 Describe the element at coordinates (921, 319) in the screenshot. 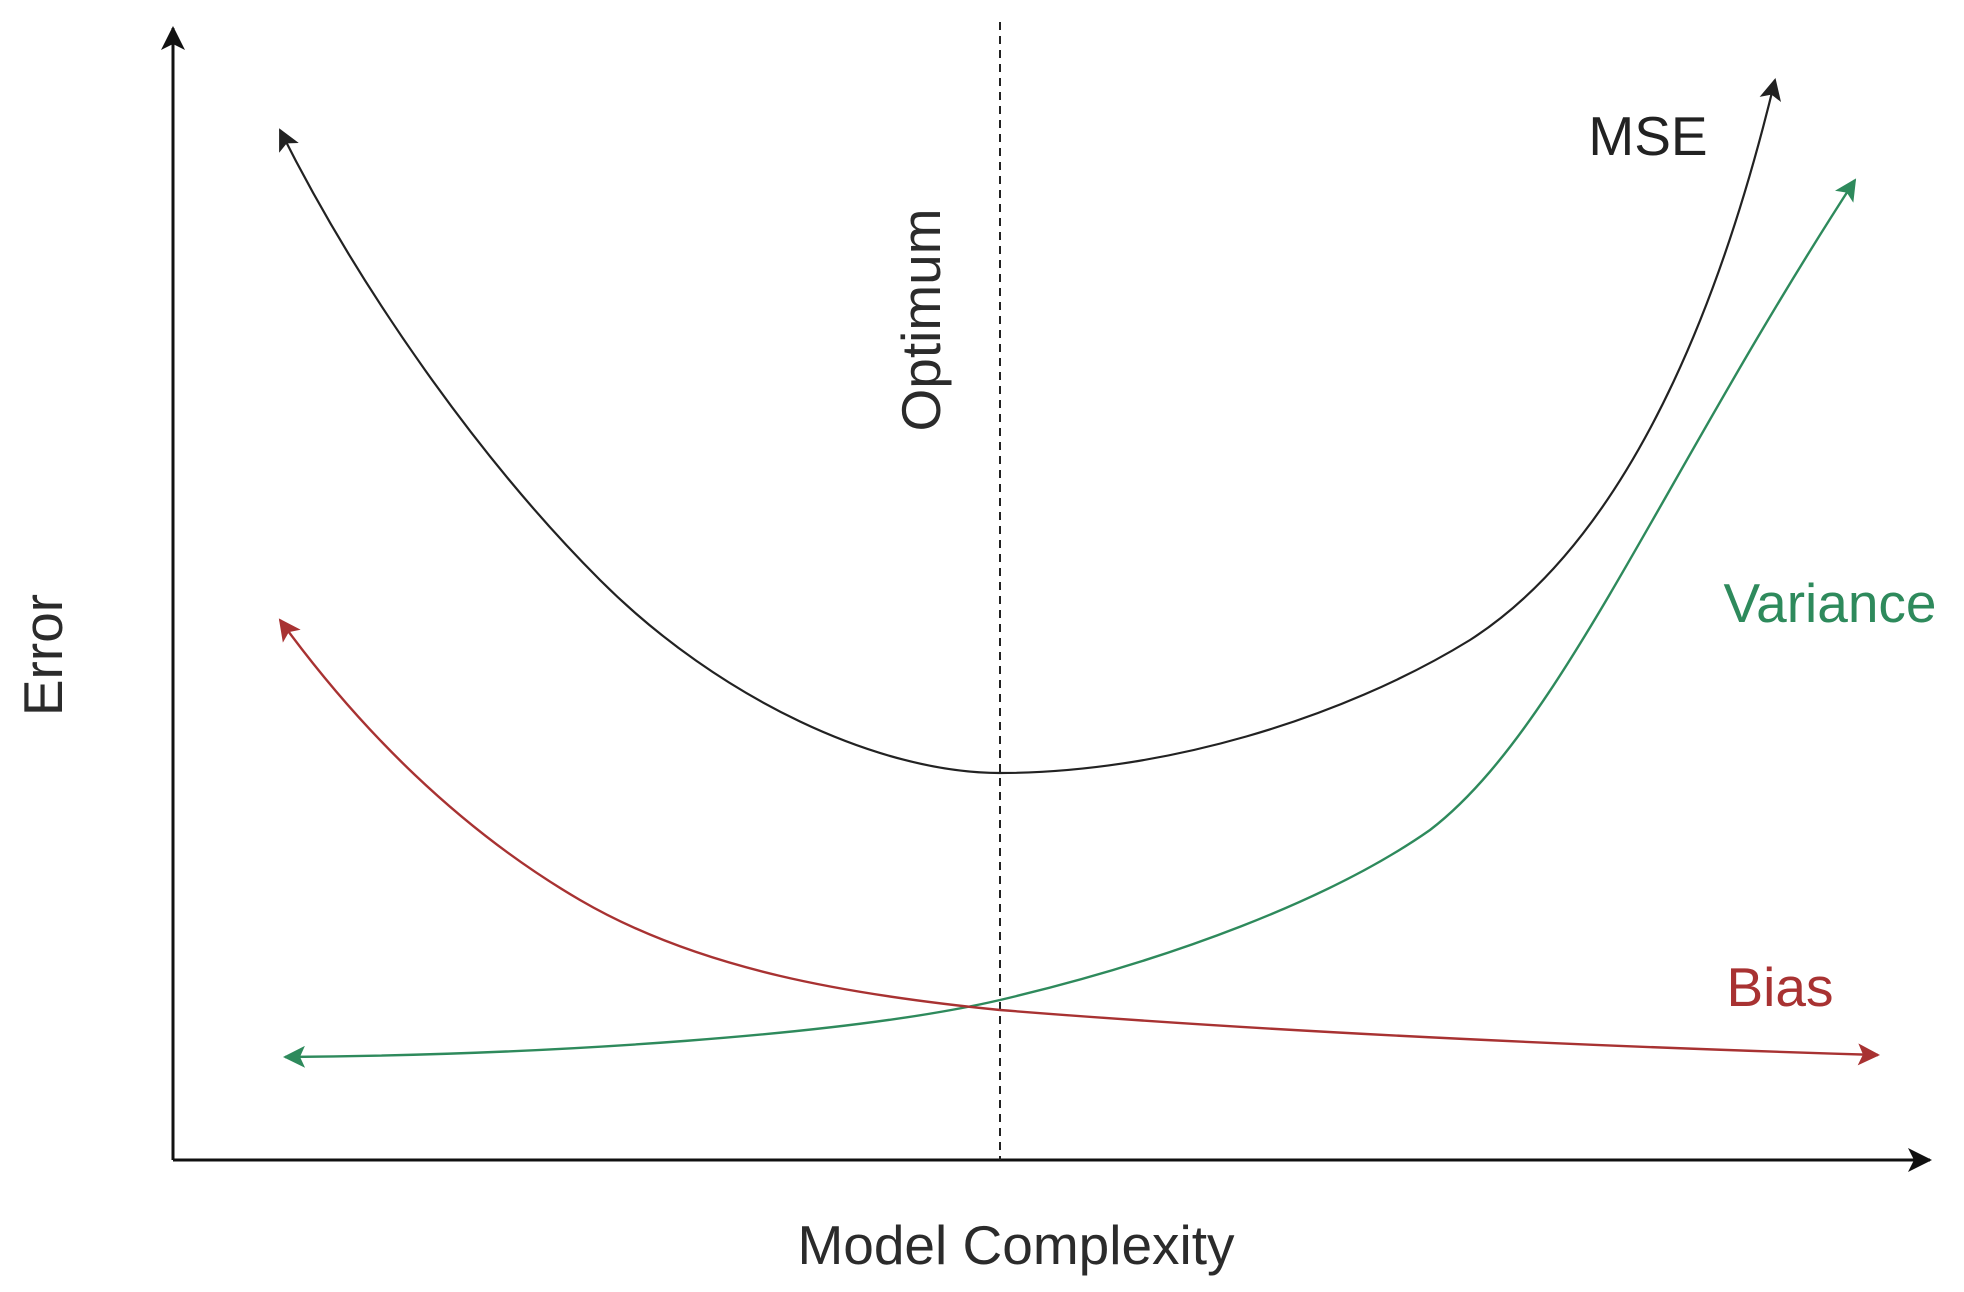

I see `optimum-label: Optimum` at that location.